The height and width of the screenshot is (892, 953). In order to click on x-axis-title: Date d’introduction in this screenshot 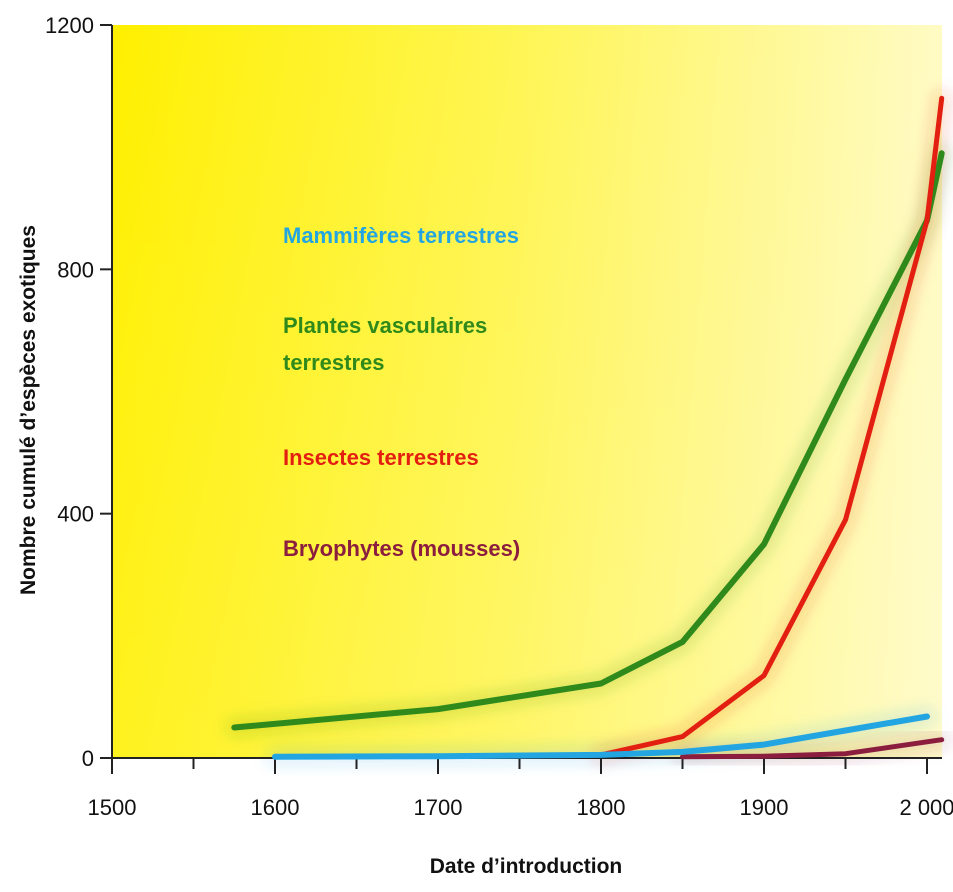, I will do `click(526, 866)`.